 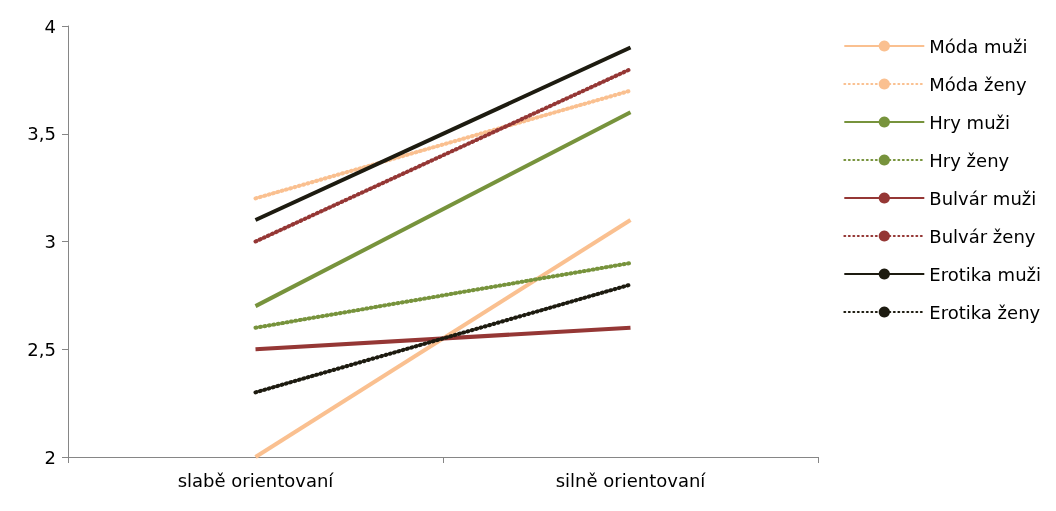 What do you see at coordinates (631, 480) in the screenshot?
I see `x-tick-label: silně orientovaní` at bounding box center [631, 480].